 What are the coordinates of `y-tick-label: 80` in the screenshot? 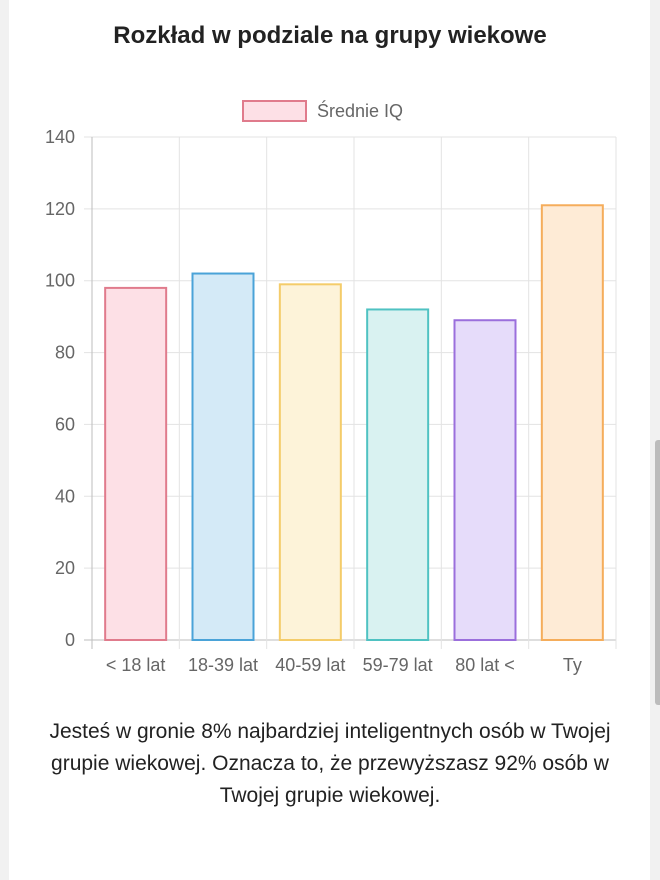 It's located at (65, 353).